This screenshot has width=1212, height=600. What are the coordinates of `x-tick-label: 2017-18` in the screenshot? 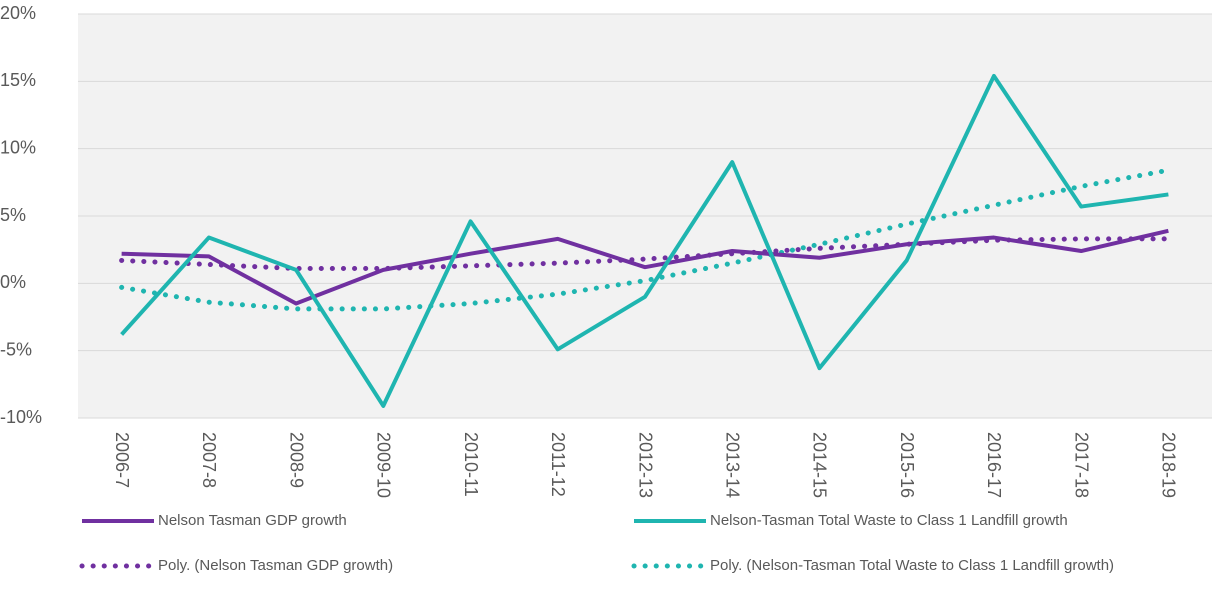 It's located at (1081, 465).